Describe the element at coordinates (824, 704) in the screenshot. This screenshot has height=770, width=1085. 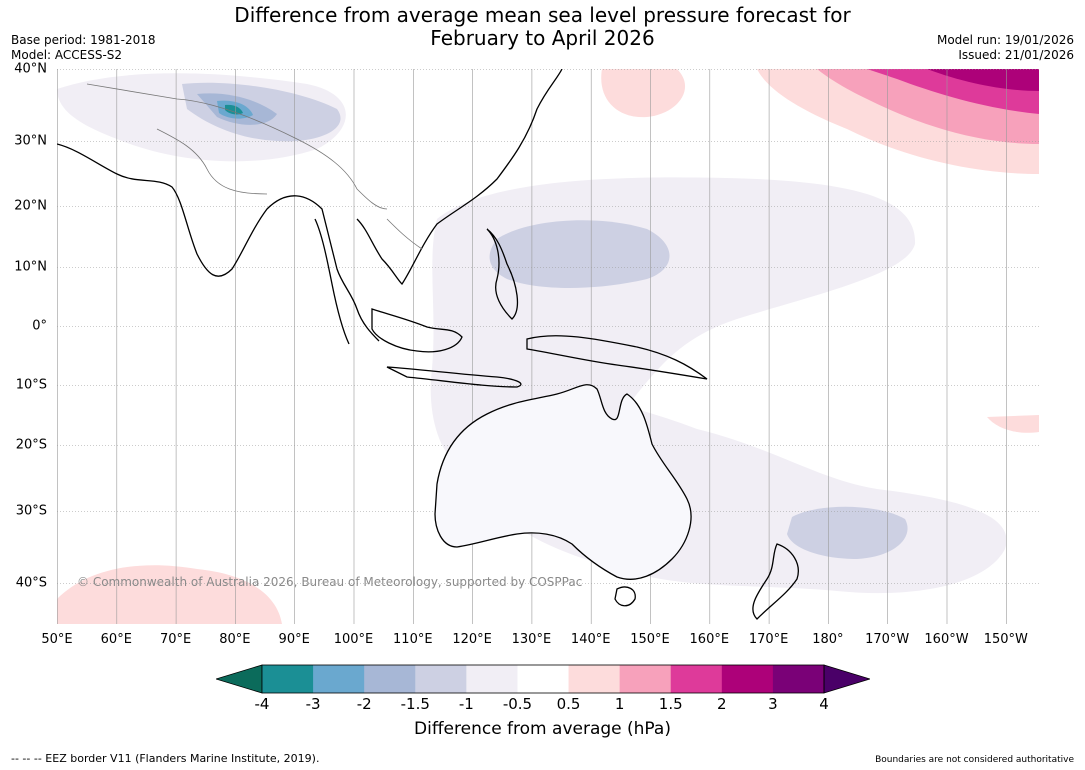
I see `colorbar-tick: 4` at that location.